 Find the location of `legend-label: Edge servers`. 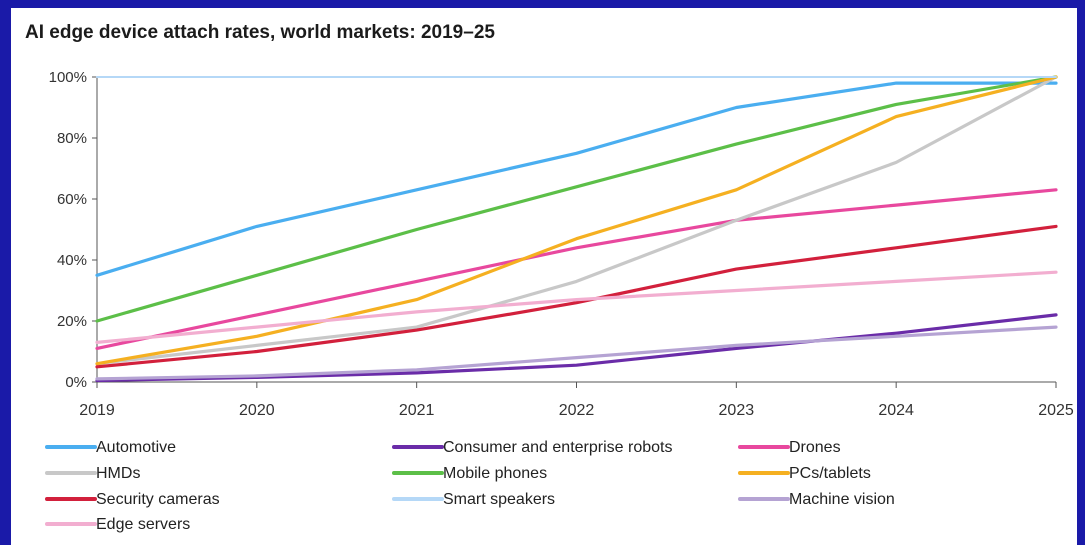

legend-label: Edge servers is located at coordinates (143, 524).